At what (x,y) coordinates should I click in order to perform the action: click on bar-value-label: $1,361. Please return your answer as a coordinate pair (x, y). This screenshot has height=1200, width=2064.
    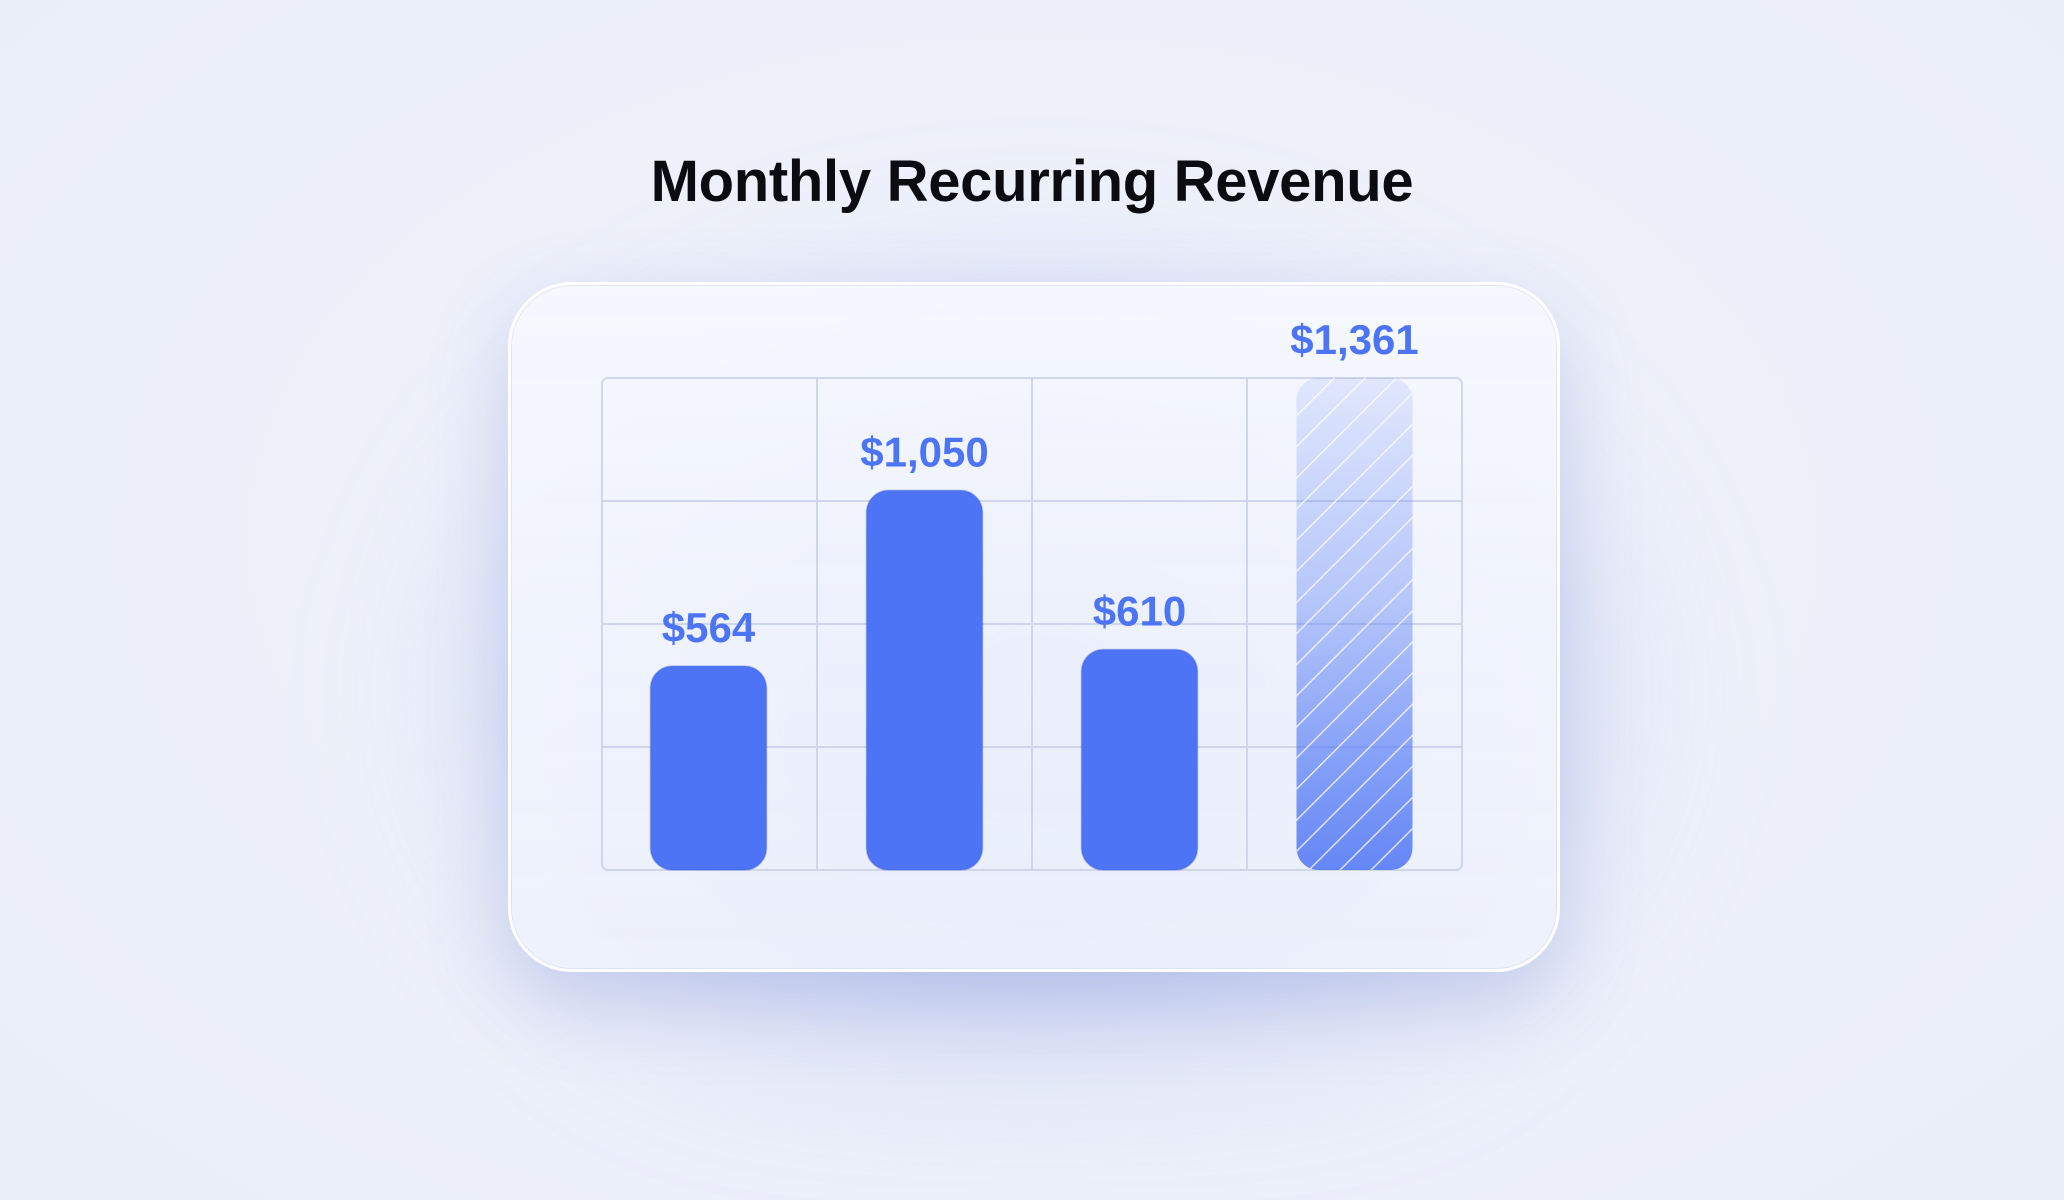
    Looking at the image, I should click on (1354, 339).